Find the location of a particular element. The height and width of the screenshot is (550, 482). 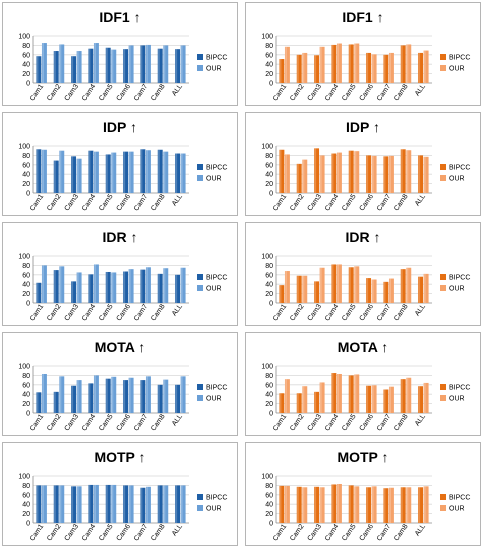

chart-title: IDR ↑ is located at coordinates (363, 237).